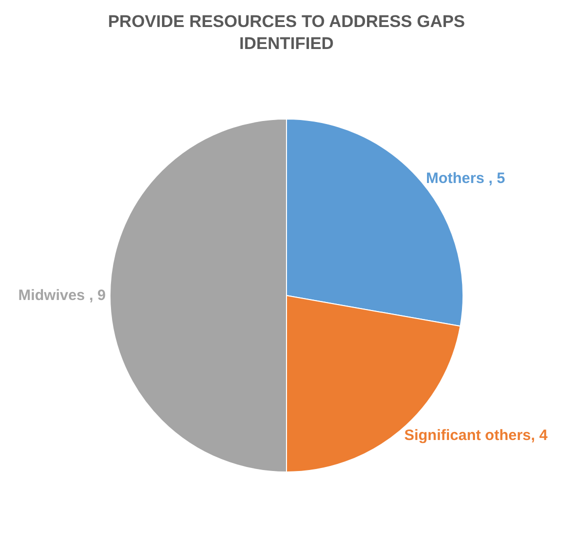 This screenshot has width=573, height=541. Describe the element at coordinates (62, 295) in the screenshot. I see `slice-label: Midwives , 9` at that location.